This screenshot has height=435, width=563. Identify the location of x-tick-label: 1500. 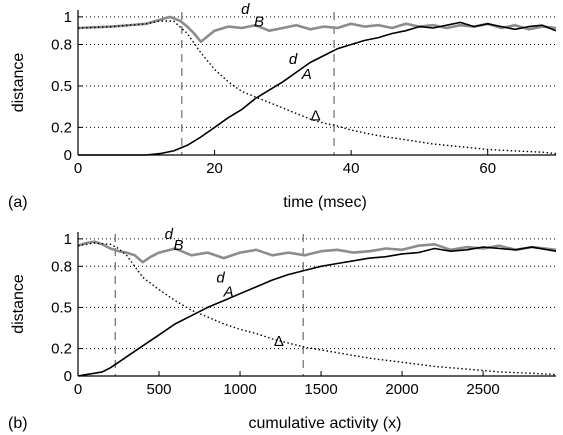
(320, 389).